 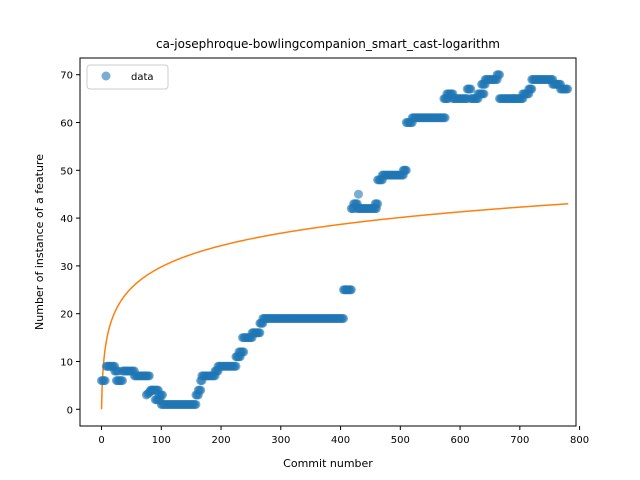 What do you see at coordinates (106, 76) in the screenshot?
I see `legend-marker-data` at bounding box center [106, 76].